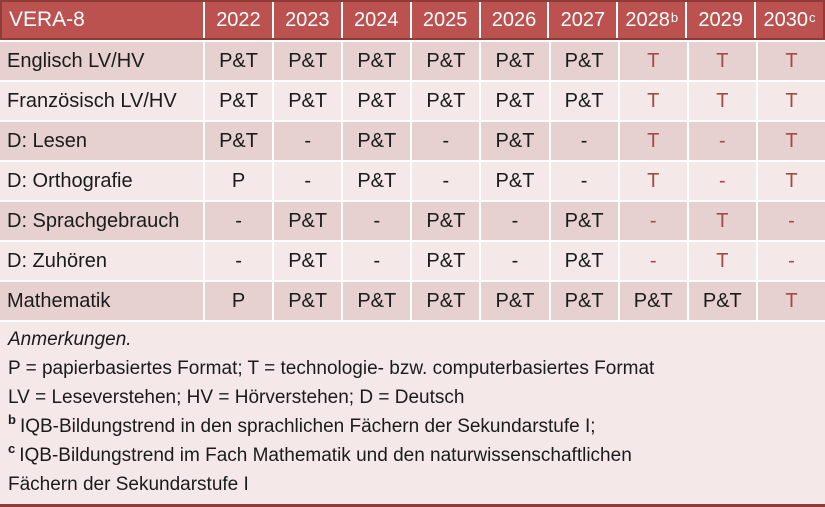 This screenshot has height=507, width=825. I want to click on footnote-marker-c: c, so click(12, 448).